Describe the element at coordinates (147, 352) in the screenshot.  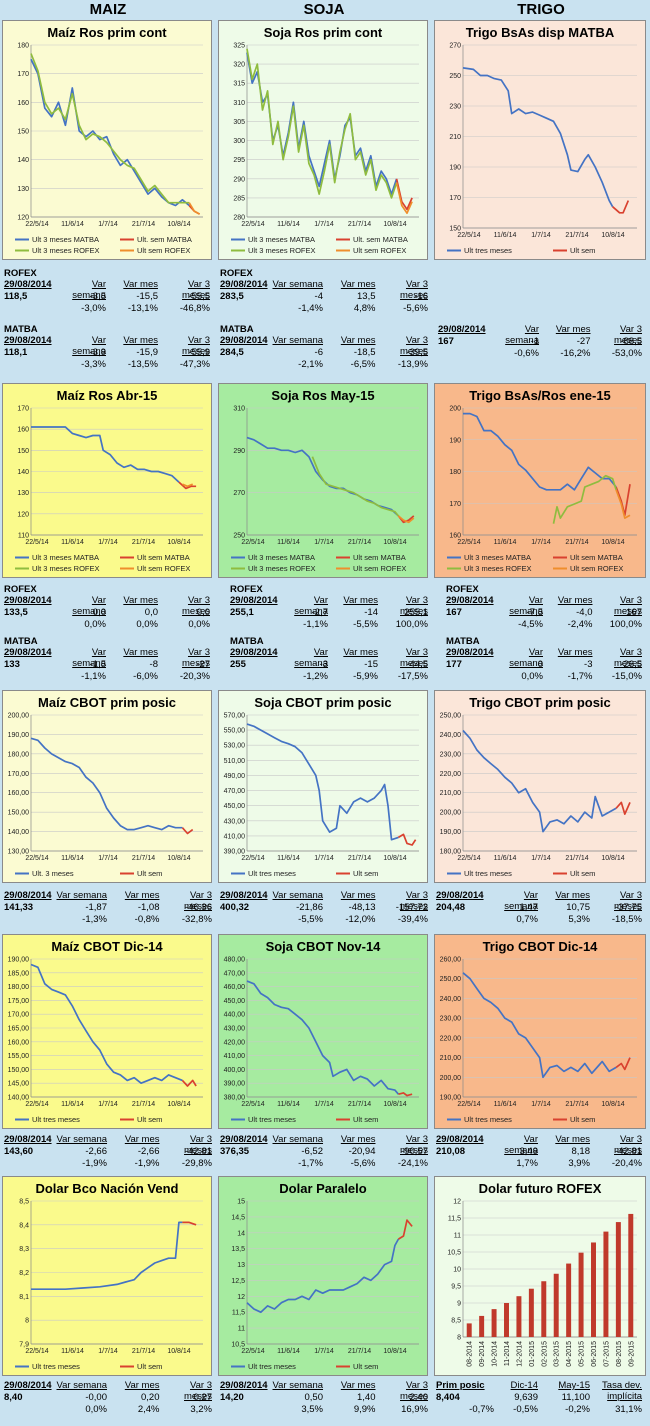
I see `stats-value: -15,9` at that location.